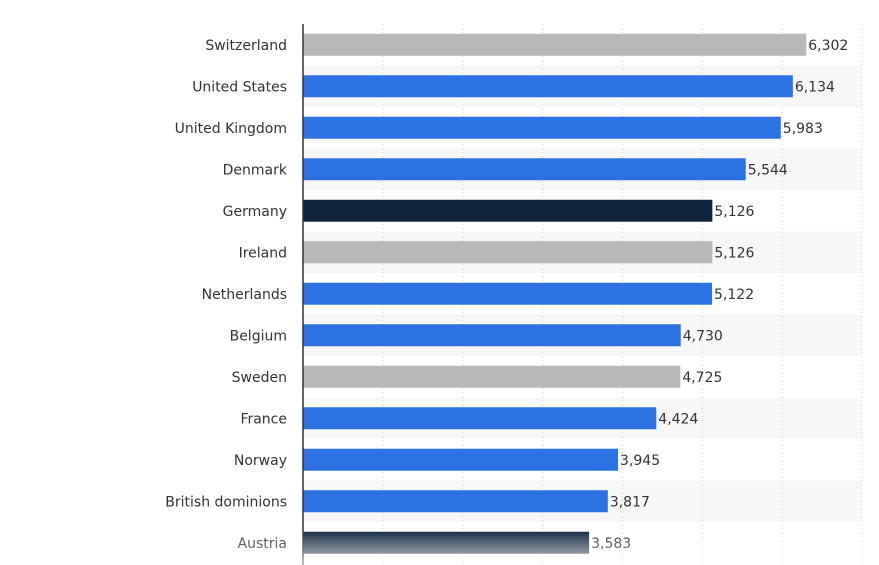 This screenshot has height=565, width=879. What do you see at coordinates (255, 212) in the screenshot?
I see `category-label: Germany` at bounding box center [255, 212].